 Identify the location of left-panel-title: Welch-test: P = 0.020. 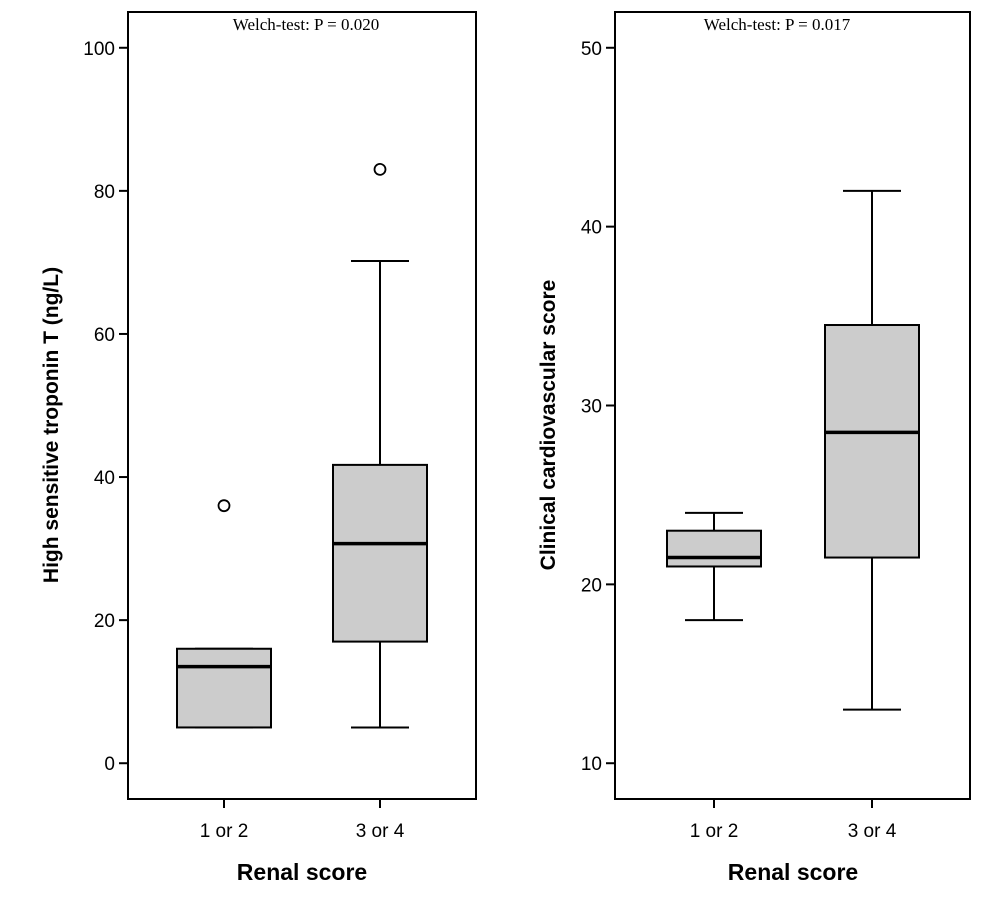
(306, 24).